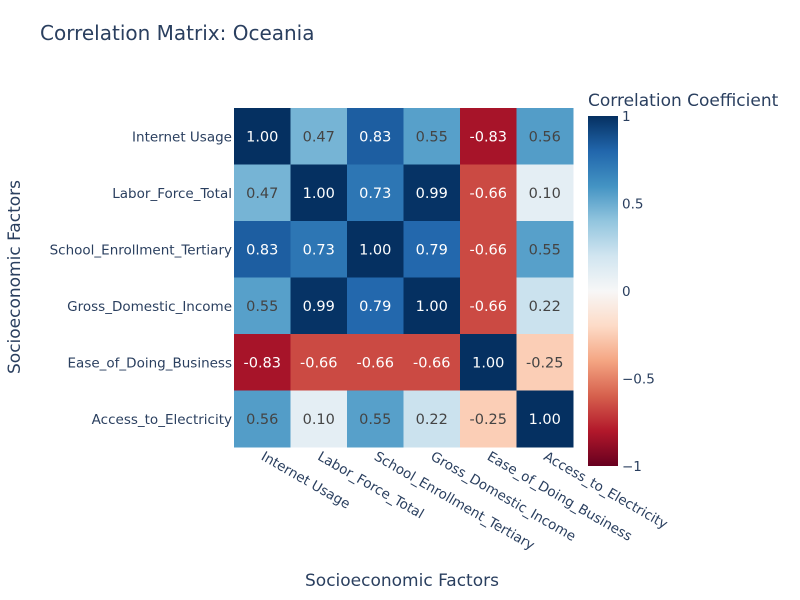  What do you see at coordinates (150, 363) in the screenshot?
I see `y-tick-label: Ease_of_Doing_Business` at bounding box center [150, 363].